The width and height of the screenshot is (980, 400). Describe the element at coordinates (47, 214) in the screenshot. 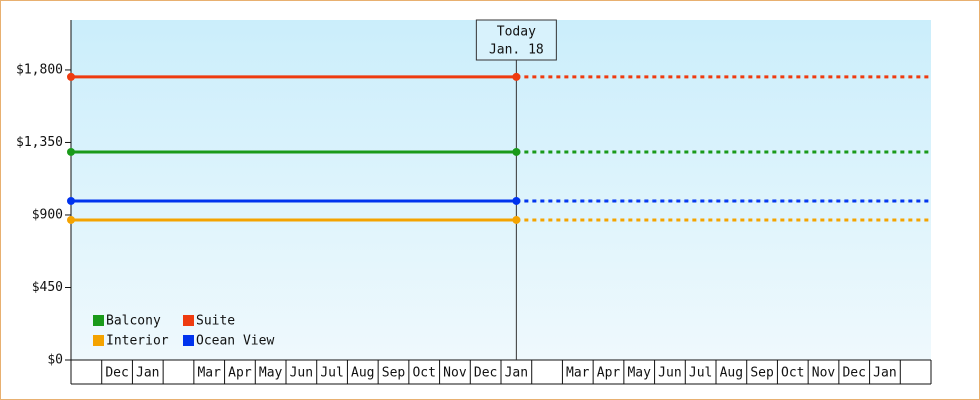

I see `y-tick-label: $900` at that location.